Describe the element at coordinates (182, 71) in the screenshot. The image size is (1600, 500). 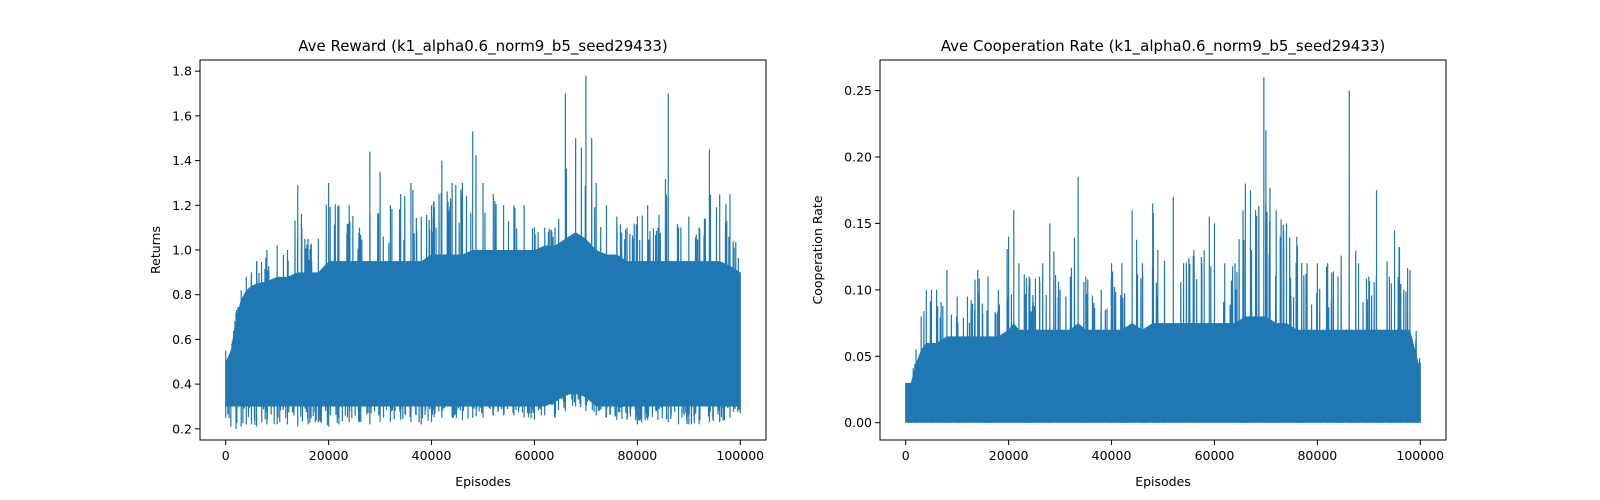
I see `reward-y-tick-label: 1.8` at that location.